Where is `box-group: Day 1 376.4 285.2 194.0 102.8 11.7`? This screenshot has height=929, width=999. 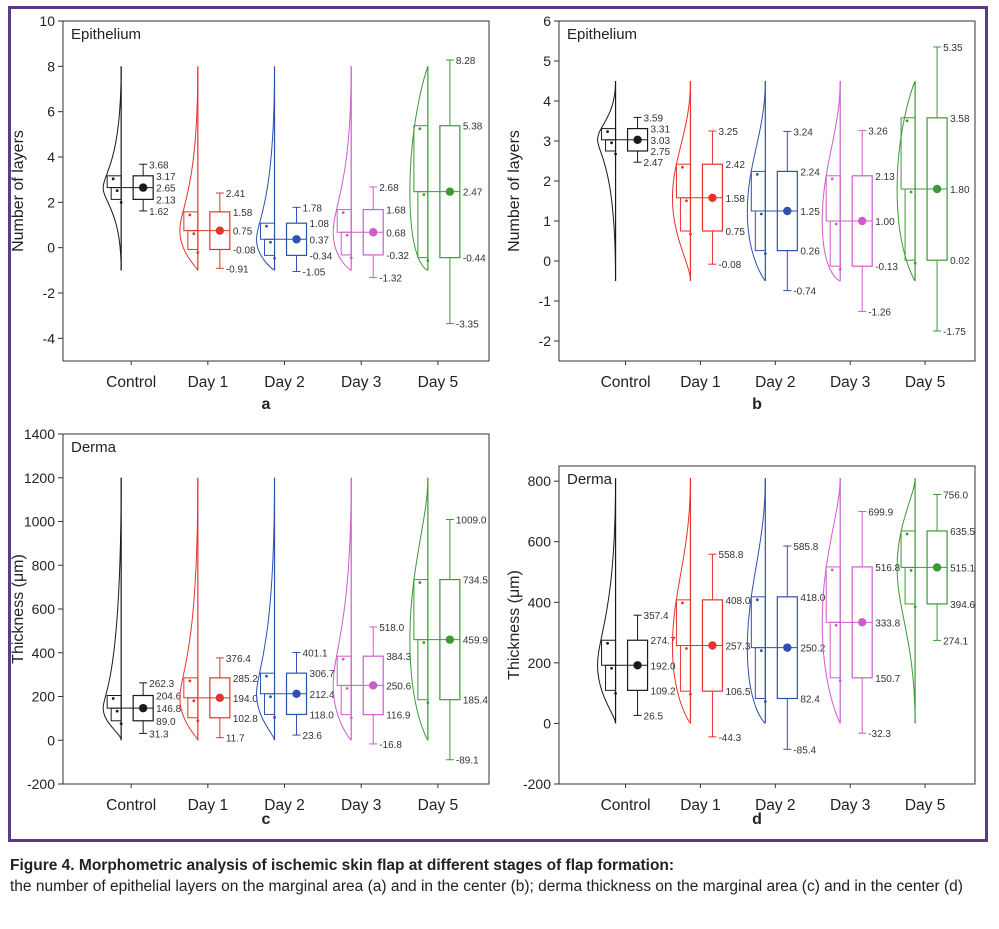
box-group: Day 1 376.4 285.2 194.0 102.8 11.7 is located at coordinates (218, 645).